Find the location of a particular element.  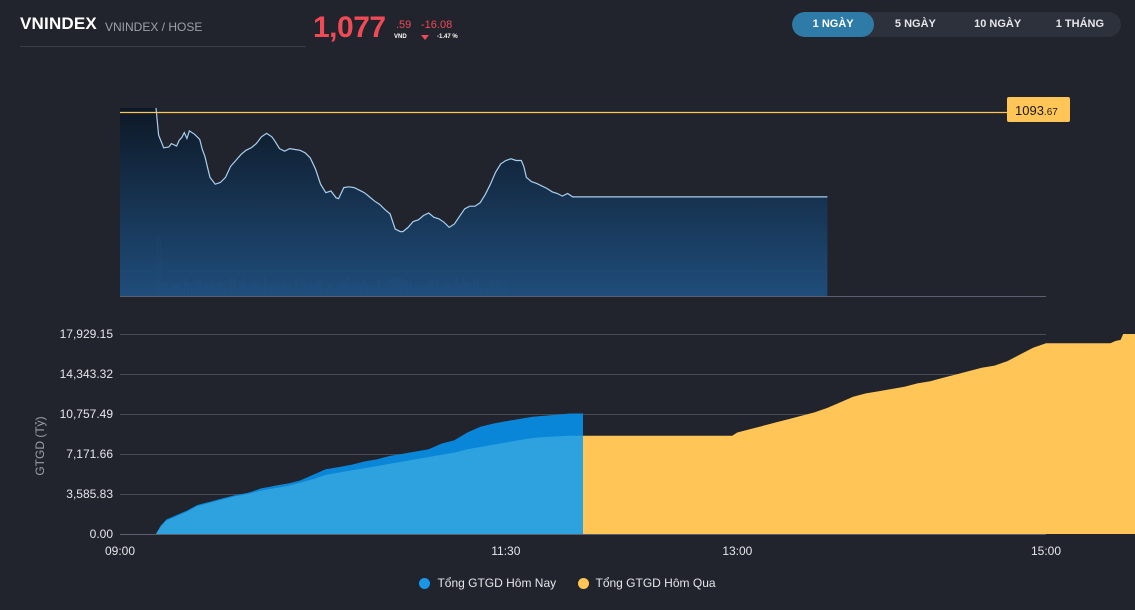

legend: Tổng GTGD Hôm Nay Tổng GTGD Hôm Qua is located at coordinates (567, 584).